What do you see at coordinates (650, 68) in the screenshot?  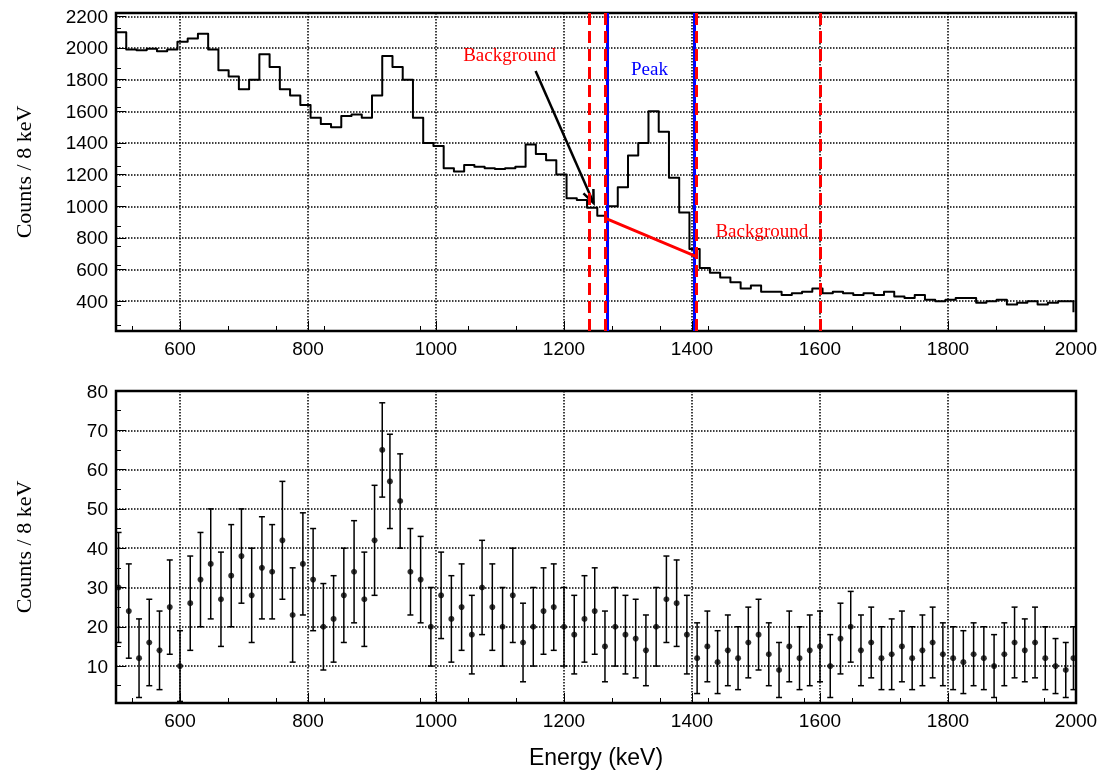 I see `ref-line-label: Peak` at bounding box center [650, 68].